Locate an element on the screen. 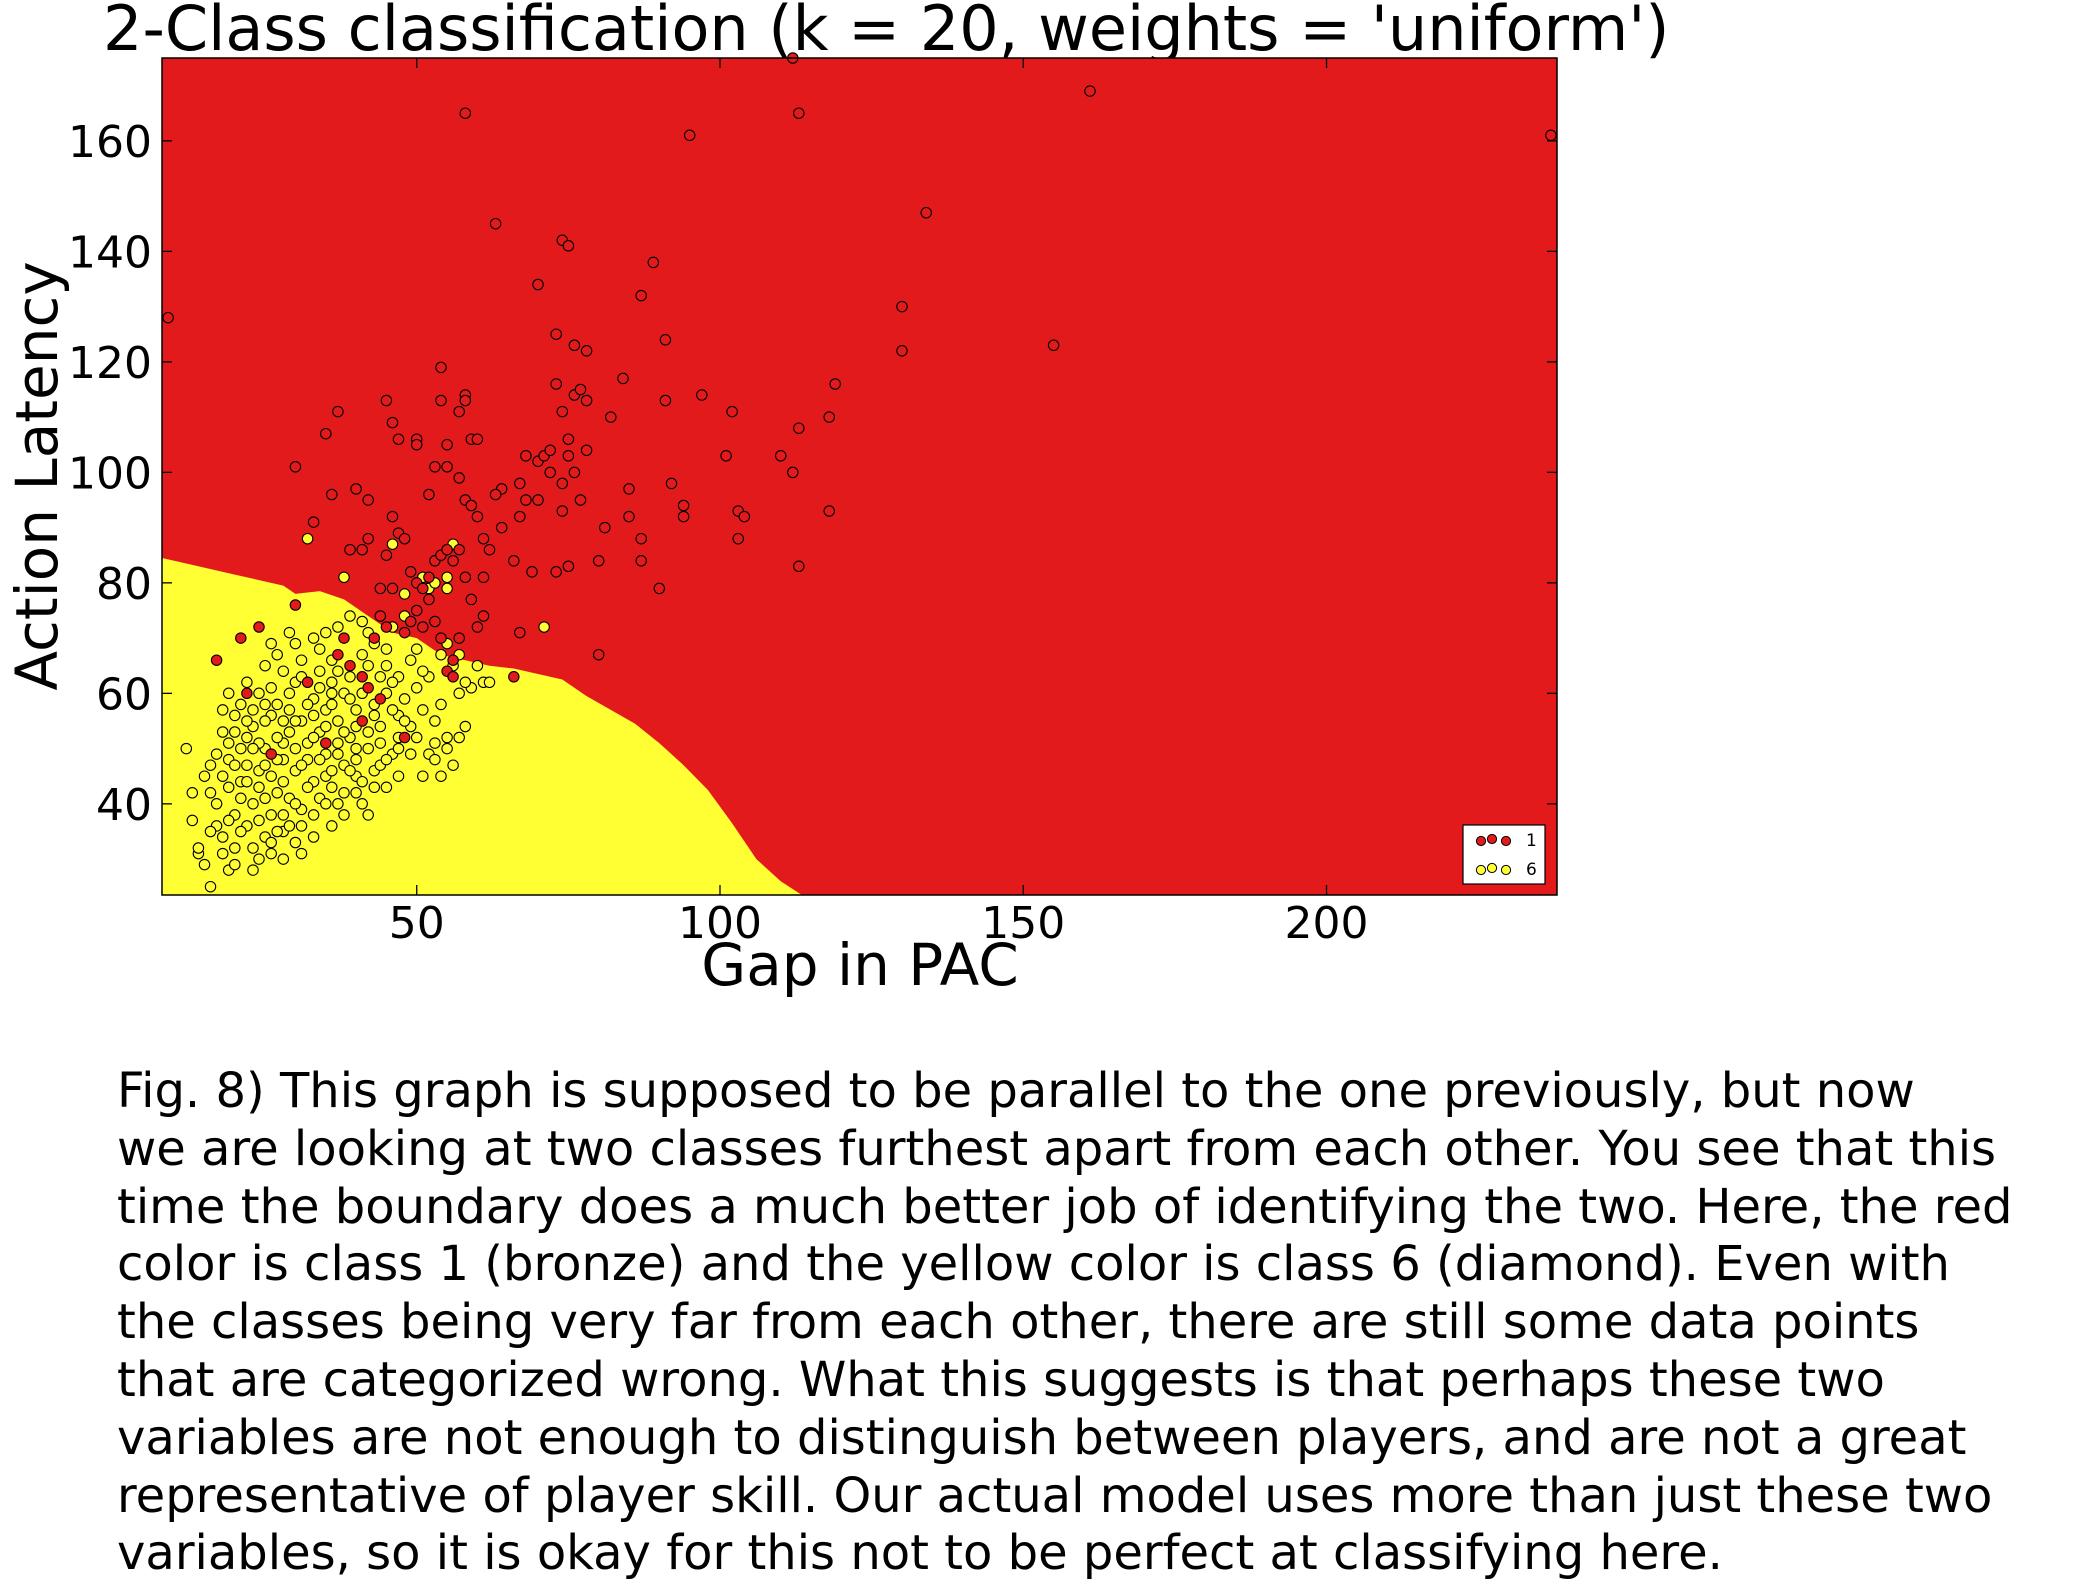 This screenshot has width=2095, height=1587. class-6-region is located at coordinates (482, 726).